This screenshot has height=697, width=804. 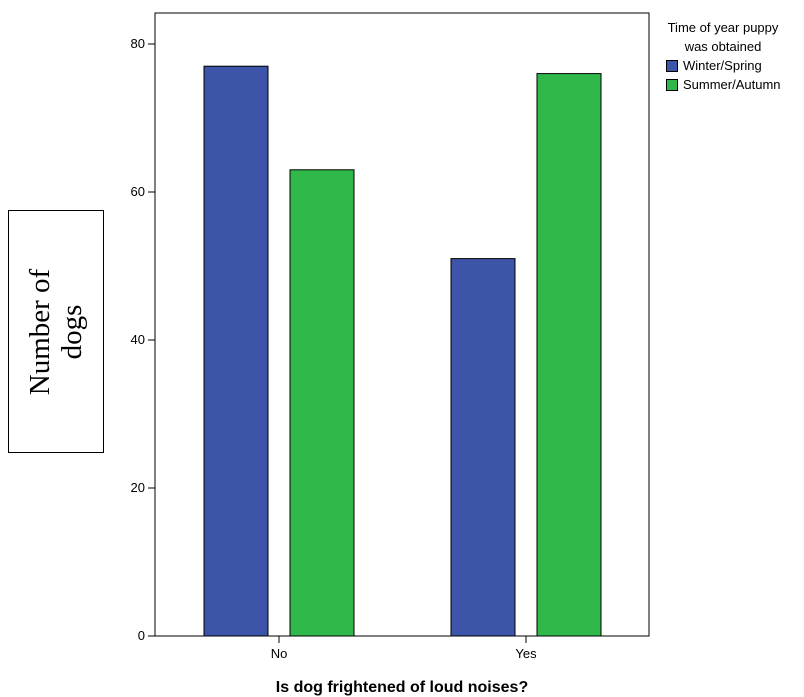 I want to click on bar-winter-spring-yes, so click(x=483, y=447).